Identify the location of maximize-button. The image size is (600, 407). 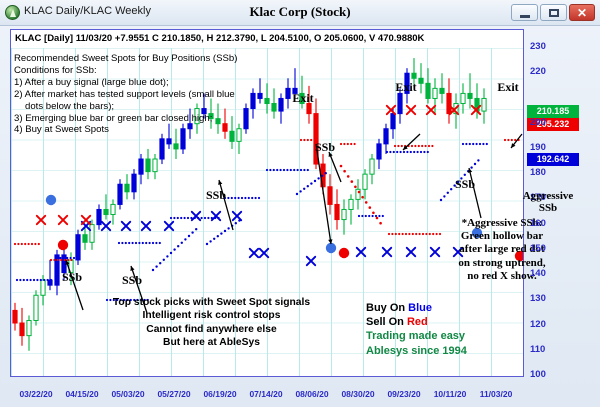
(553, 12).